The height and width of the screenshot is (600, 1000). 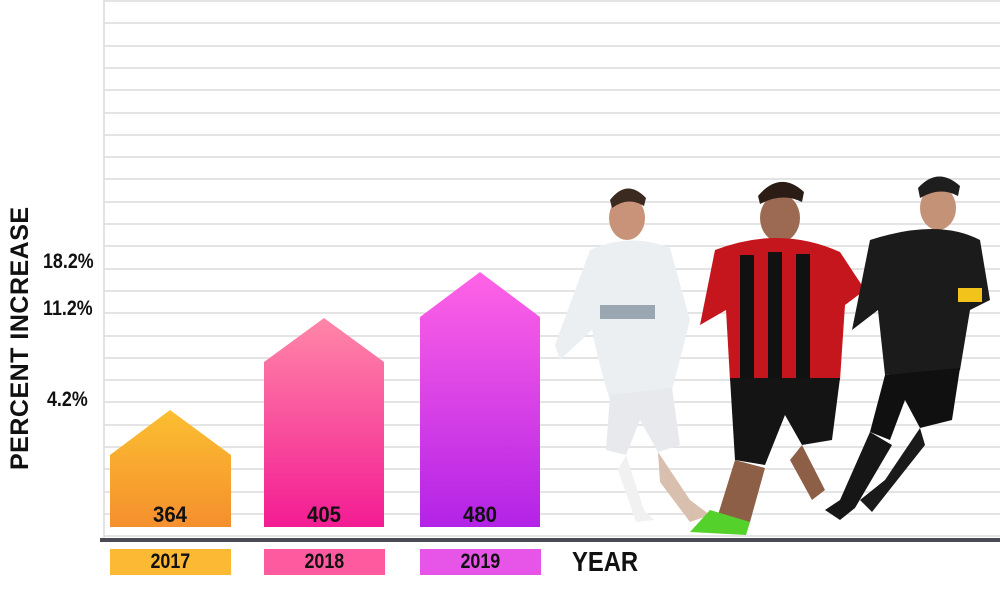 I want to click on year-label-2017: 2017, so click(x=170, y=561).